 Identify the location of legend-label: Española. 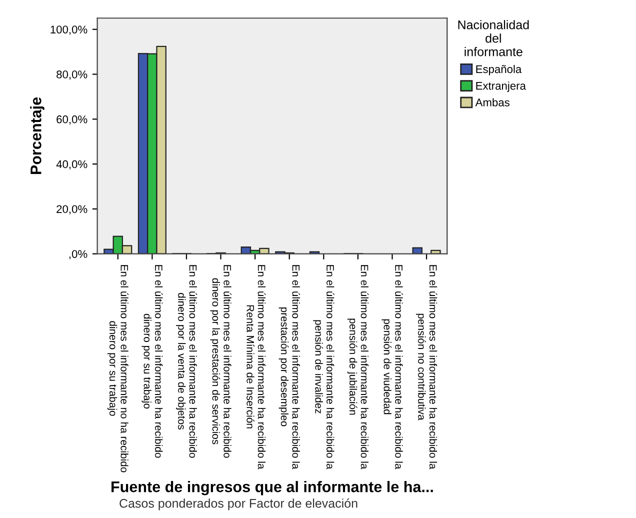
(499, 70).